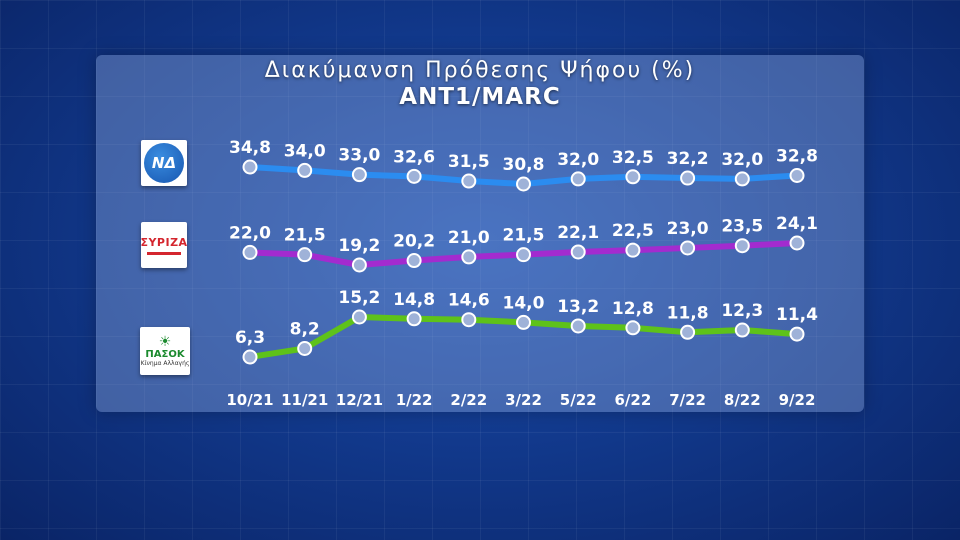 Image resolution: width=960 pixels, height=540 pixels. Describe the element at coordinates (359, 400) in the screenshot. I see `x-tick-label: 12/21` at that location.